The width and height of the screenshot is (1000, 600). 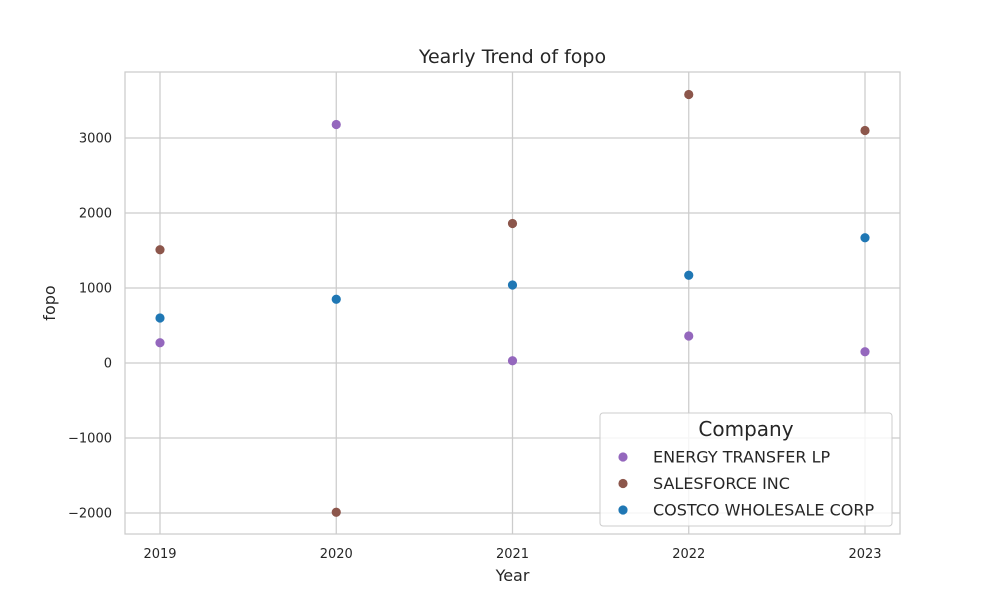 I want to click on legend-title: Company, so click(x=745, y=429).